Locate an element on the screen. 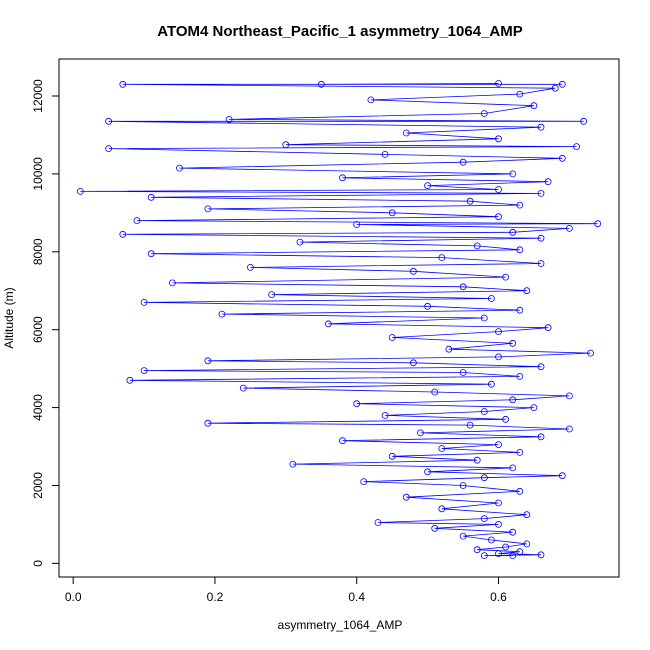  x-tick-label: 0.6 is located at coordinates (498, 597).